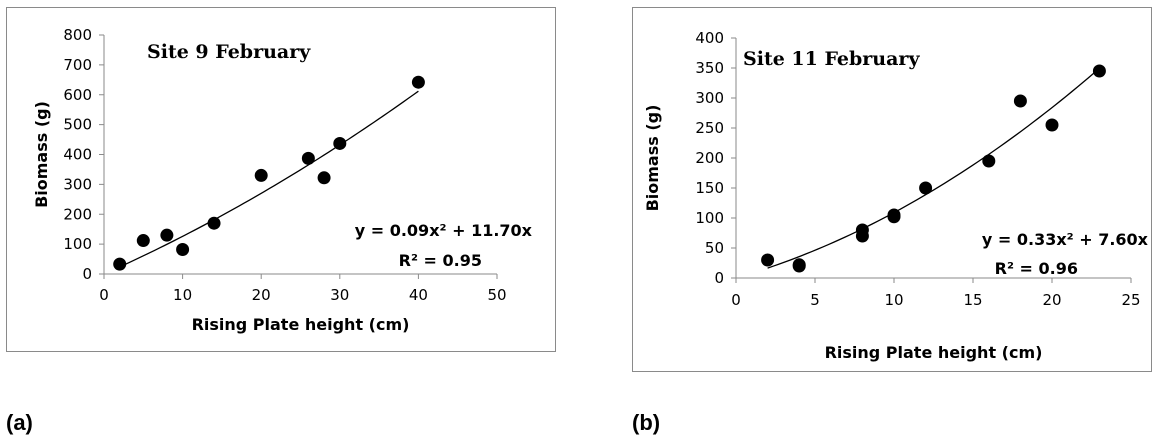 Image resolution: width=1152 pixels, height=443 pixels. What do you see at coordinates (77, 65) in the screenshot?
I see `y-tick-label: 700` at bounding box center [77, 65].